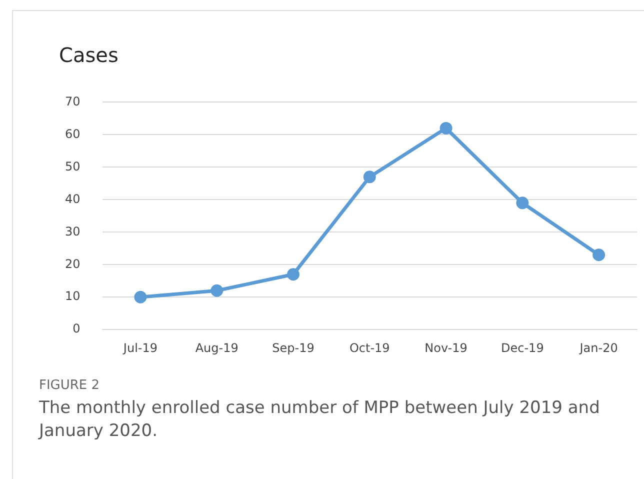  Describe the element at coordinates (369, 347) in the screenshot. I see `x-tick-label: Oct-19` at that location.